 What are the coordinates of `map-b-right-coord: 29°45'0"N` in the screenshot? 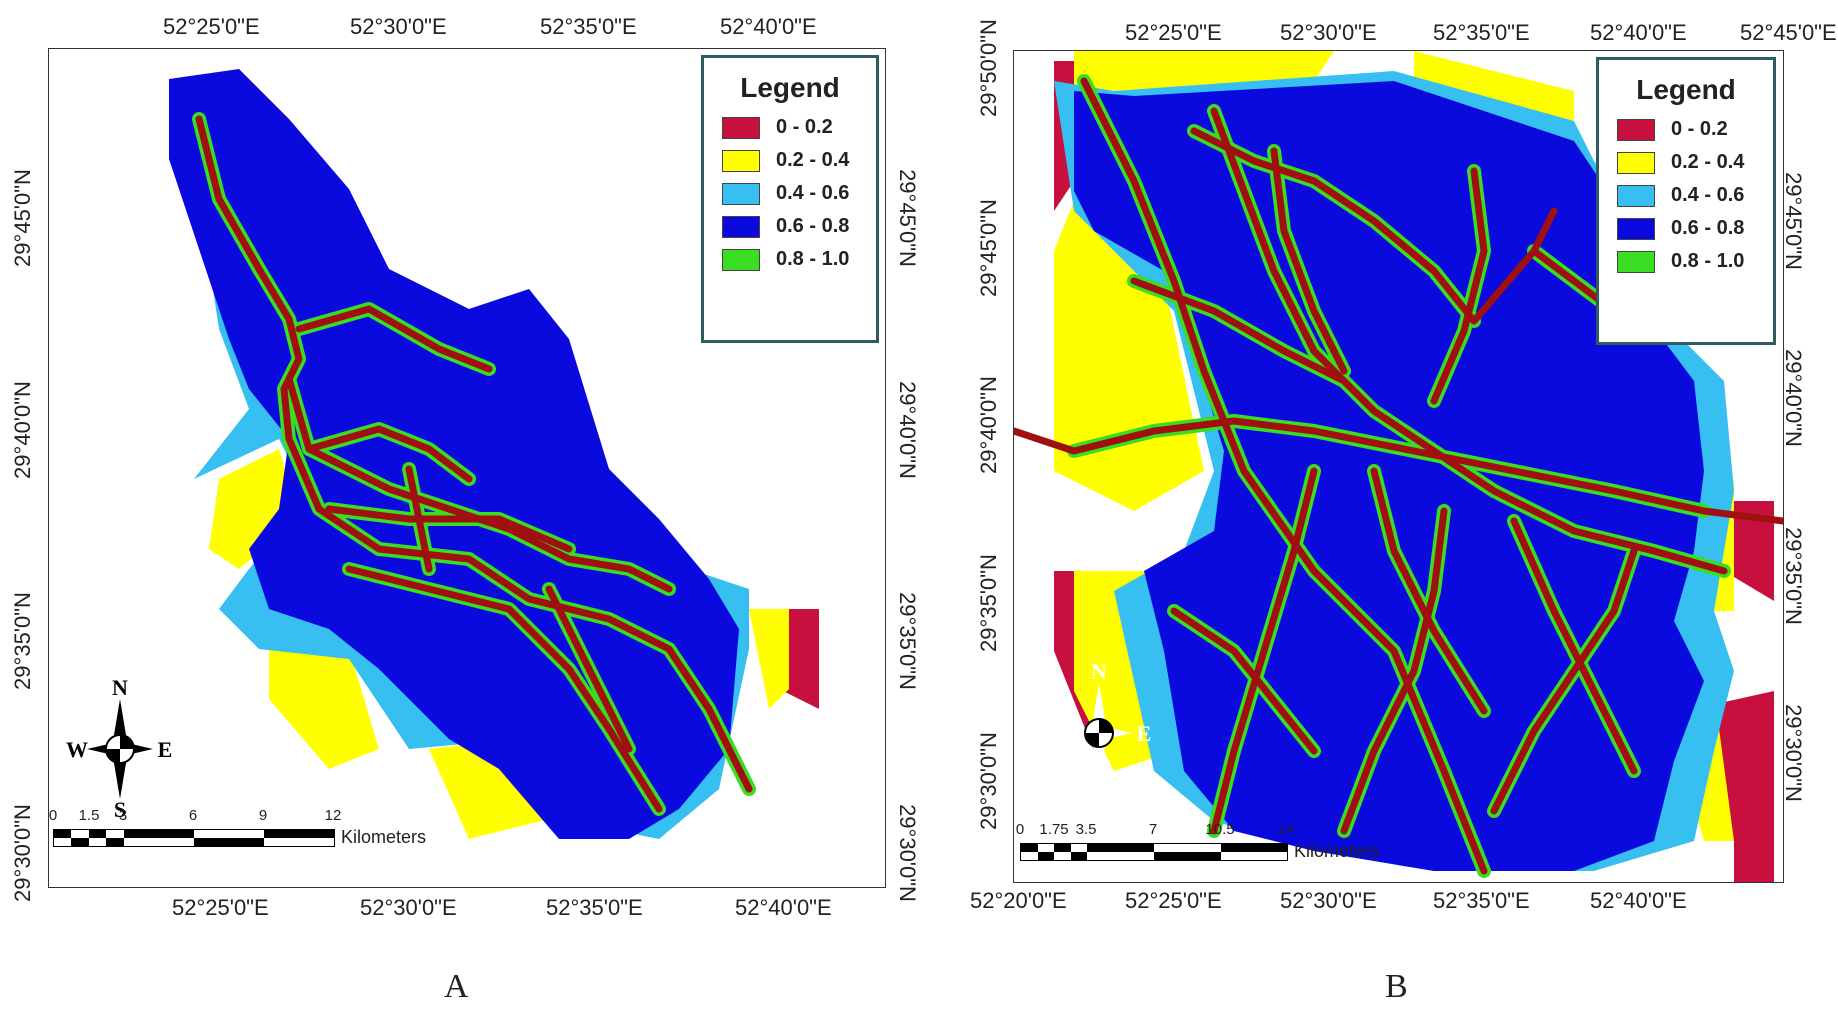 It's located at (1793, 221).